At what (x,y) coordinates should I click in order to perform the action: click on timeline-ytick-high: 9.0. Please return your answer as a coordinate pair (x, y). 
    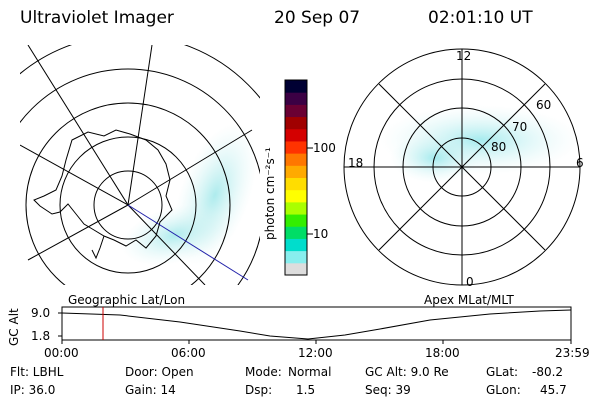
    Looking at the image, I should click on (41, 313).